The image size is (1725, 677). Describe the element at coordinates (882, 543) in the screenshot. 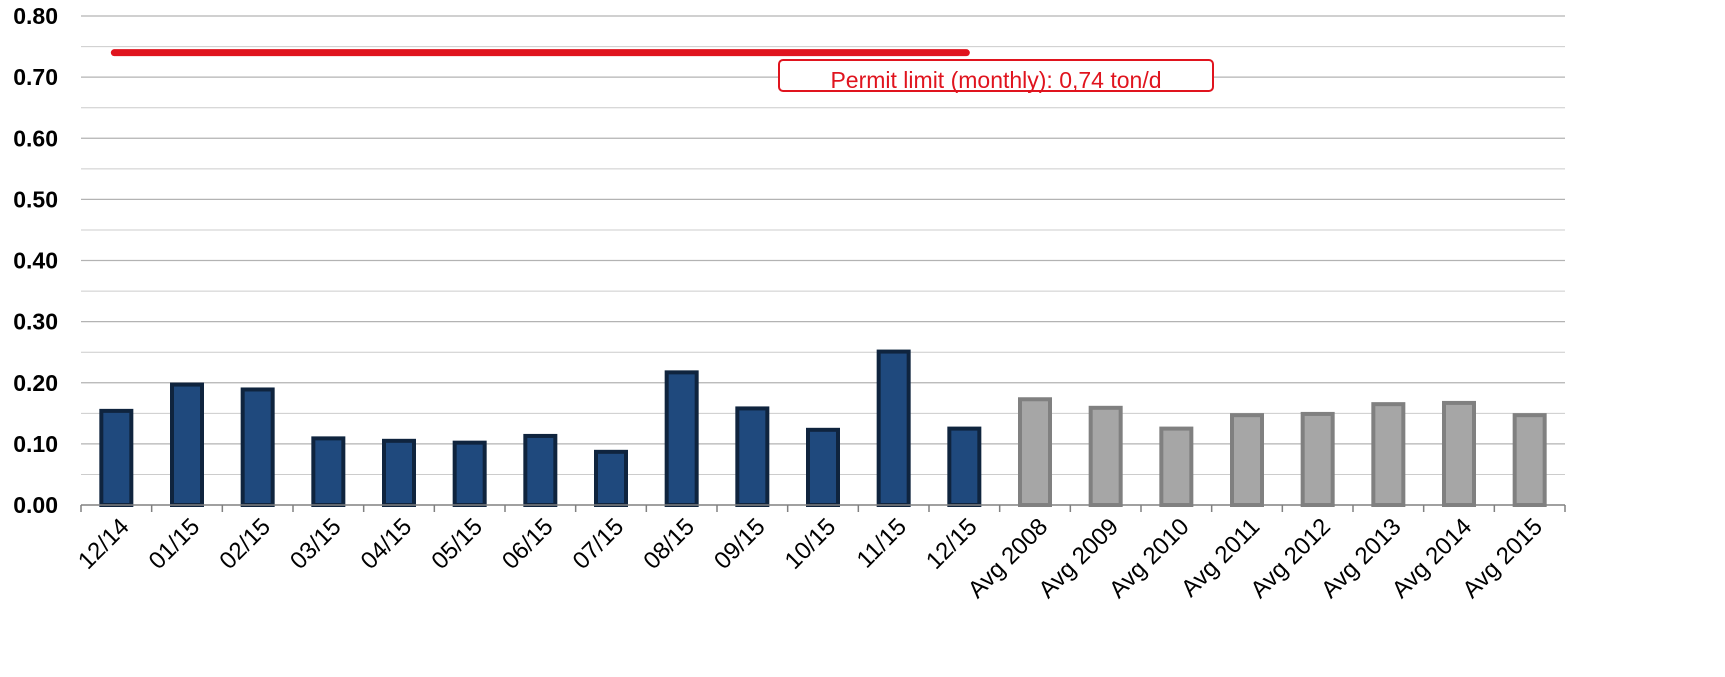

I see `x-tick-label: 11/15` at that location.